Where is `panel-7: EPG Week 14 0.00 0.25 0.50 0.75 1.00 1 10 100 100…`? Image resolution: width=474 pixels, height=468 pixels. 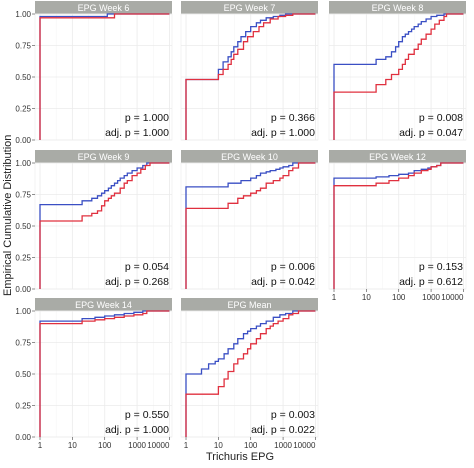
panel-7: EPG Week 14 0.00 0.25 0.50 0.75 1.00 1 10 100 100… is located at coordinates (94, 374).